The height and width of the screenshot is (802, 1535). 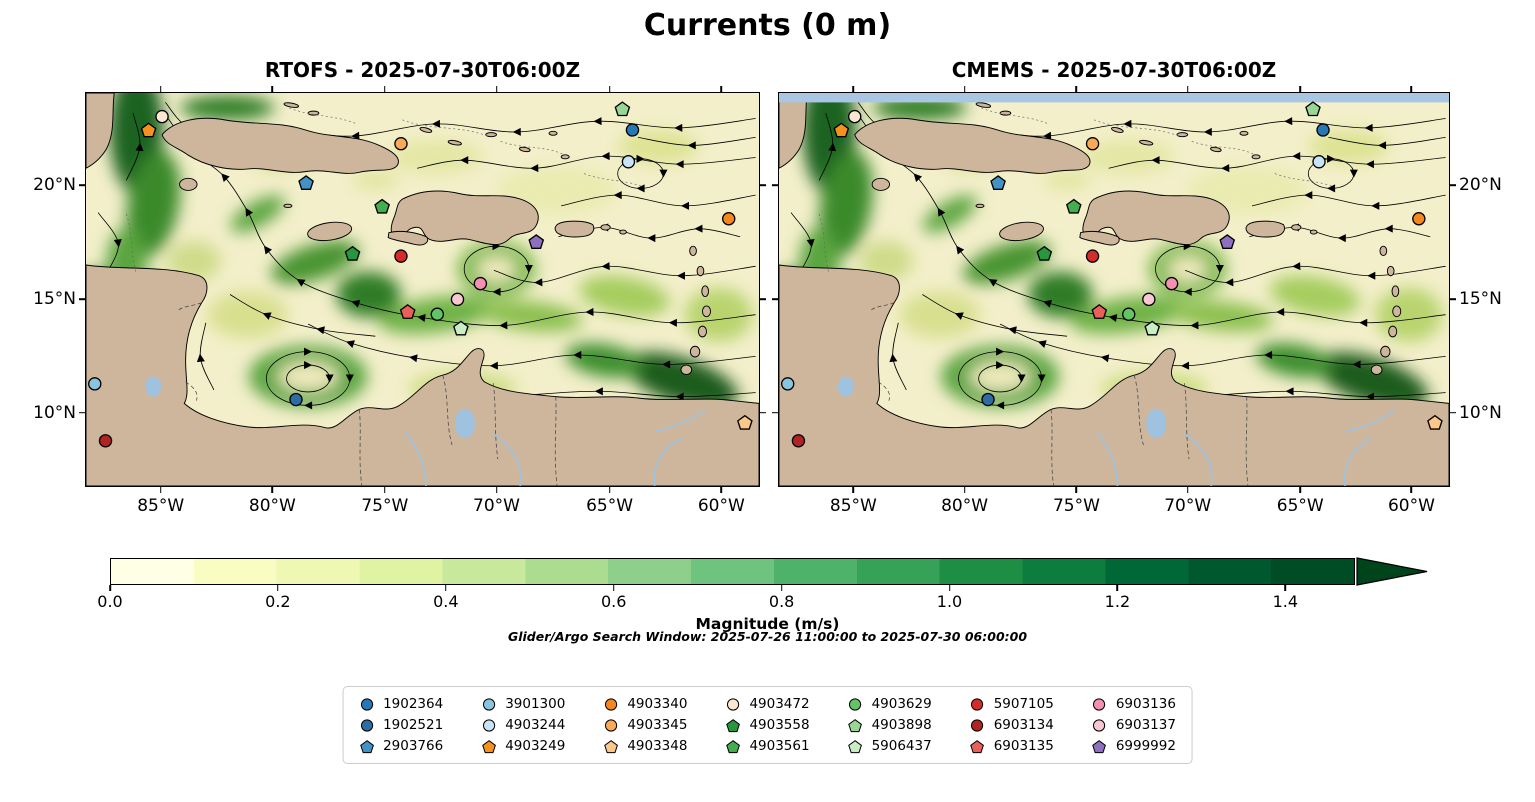 What do you see at coordinates (901, 704) in the screenshot?
I see `legend-entry-label: 4903629` at bounding box center [901, 704].